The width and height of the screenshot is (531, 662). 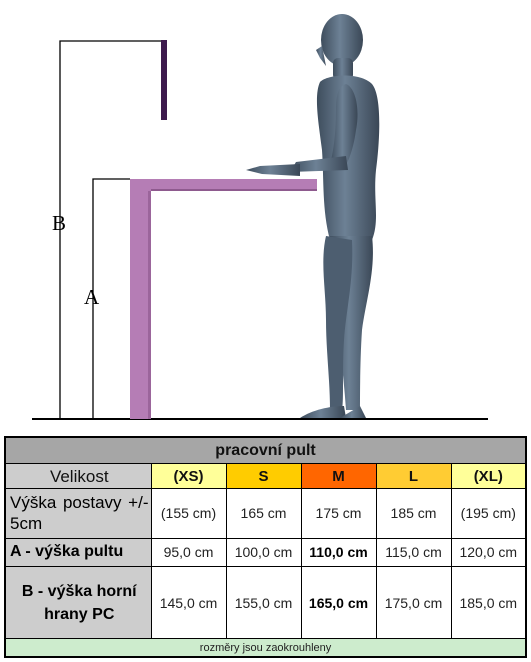 I want to click on cell-desk-s: 100,0 cm, so click(x=263, y=552).